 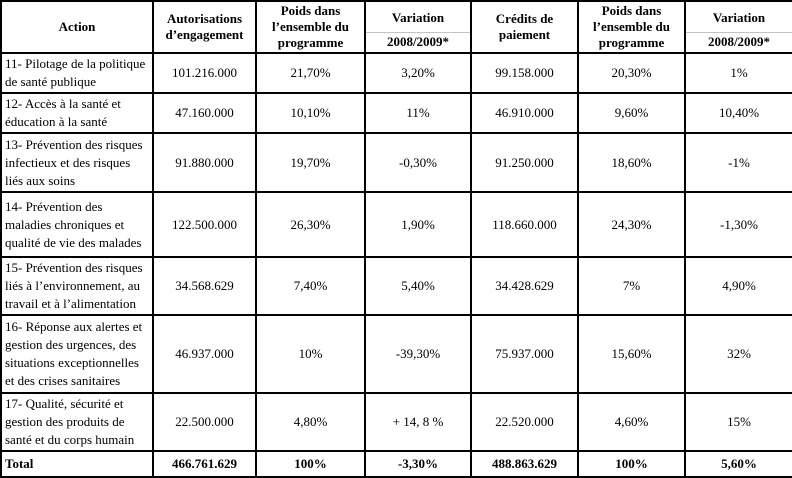 I want to click on value-cell: 22.520.000, so click(x=524, y=422).